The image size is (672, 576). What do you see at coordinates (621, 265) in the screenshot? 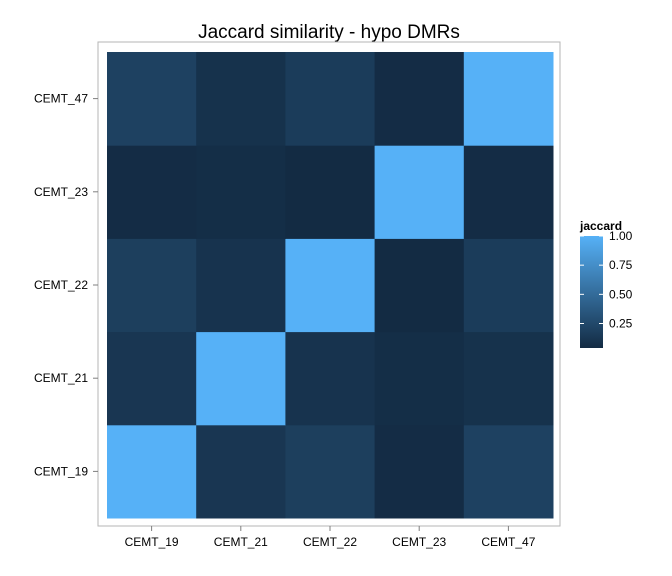
I see `legend-tick-label: 0.75` at bounding box center [621, 265].